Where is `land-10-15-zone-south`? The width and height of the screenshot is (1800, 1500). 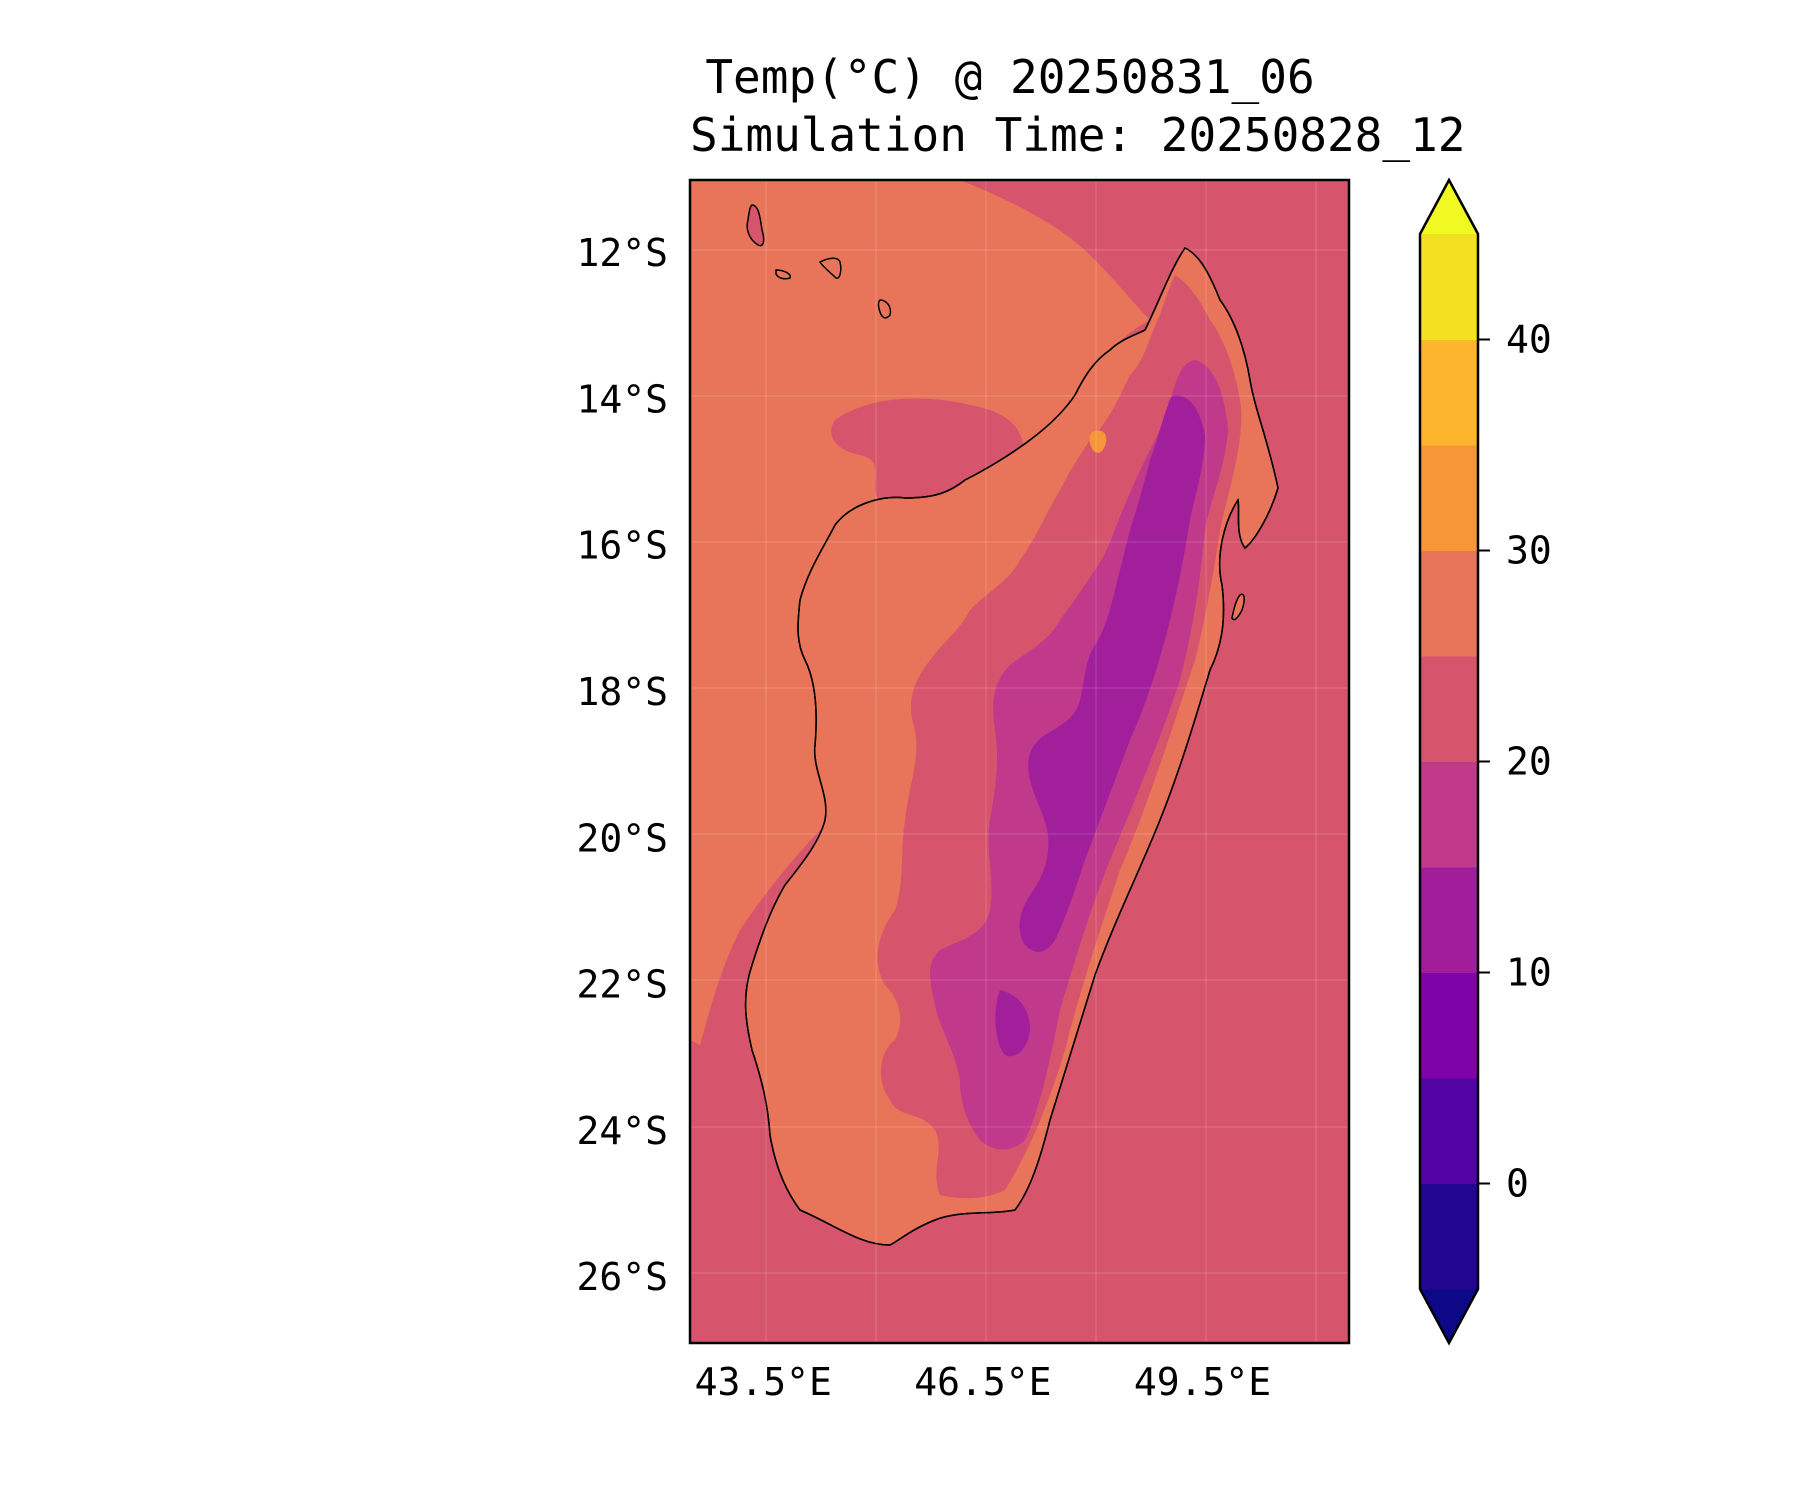 land-10-15-zone-south is located at coordinates (1012, 1023).